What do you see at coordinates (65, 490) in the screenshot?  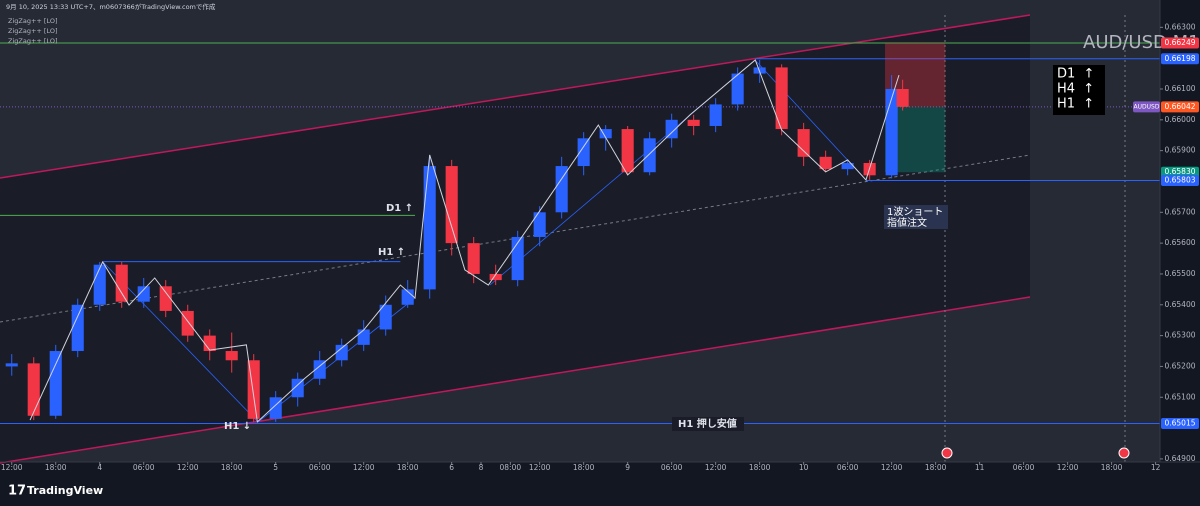 I see `brand: TradingView` at bounding box center [65, 490].